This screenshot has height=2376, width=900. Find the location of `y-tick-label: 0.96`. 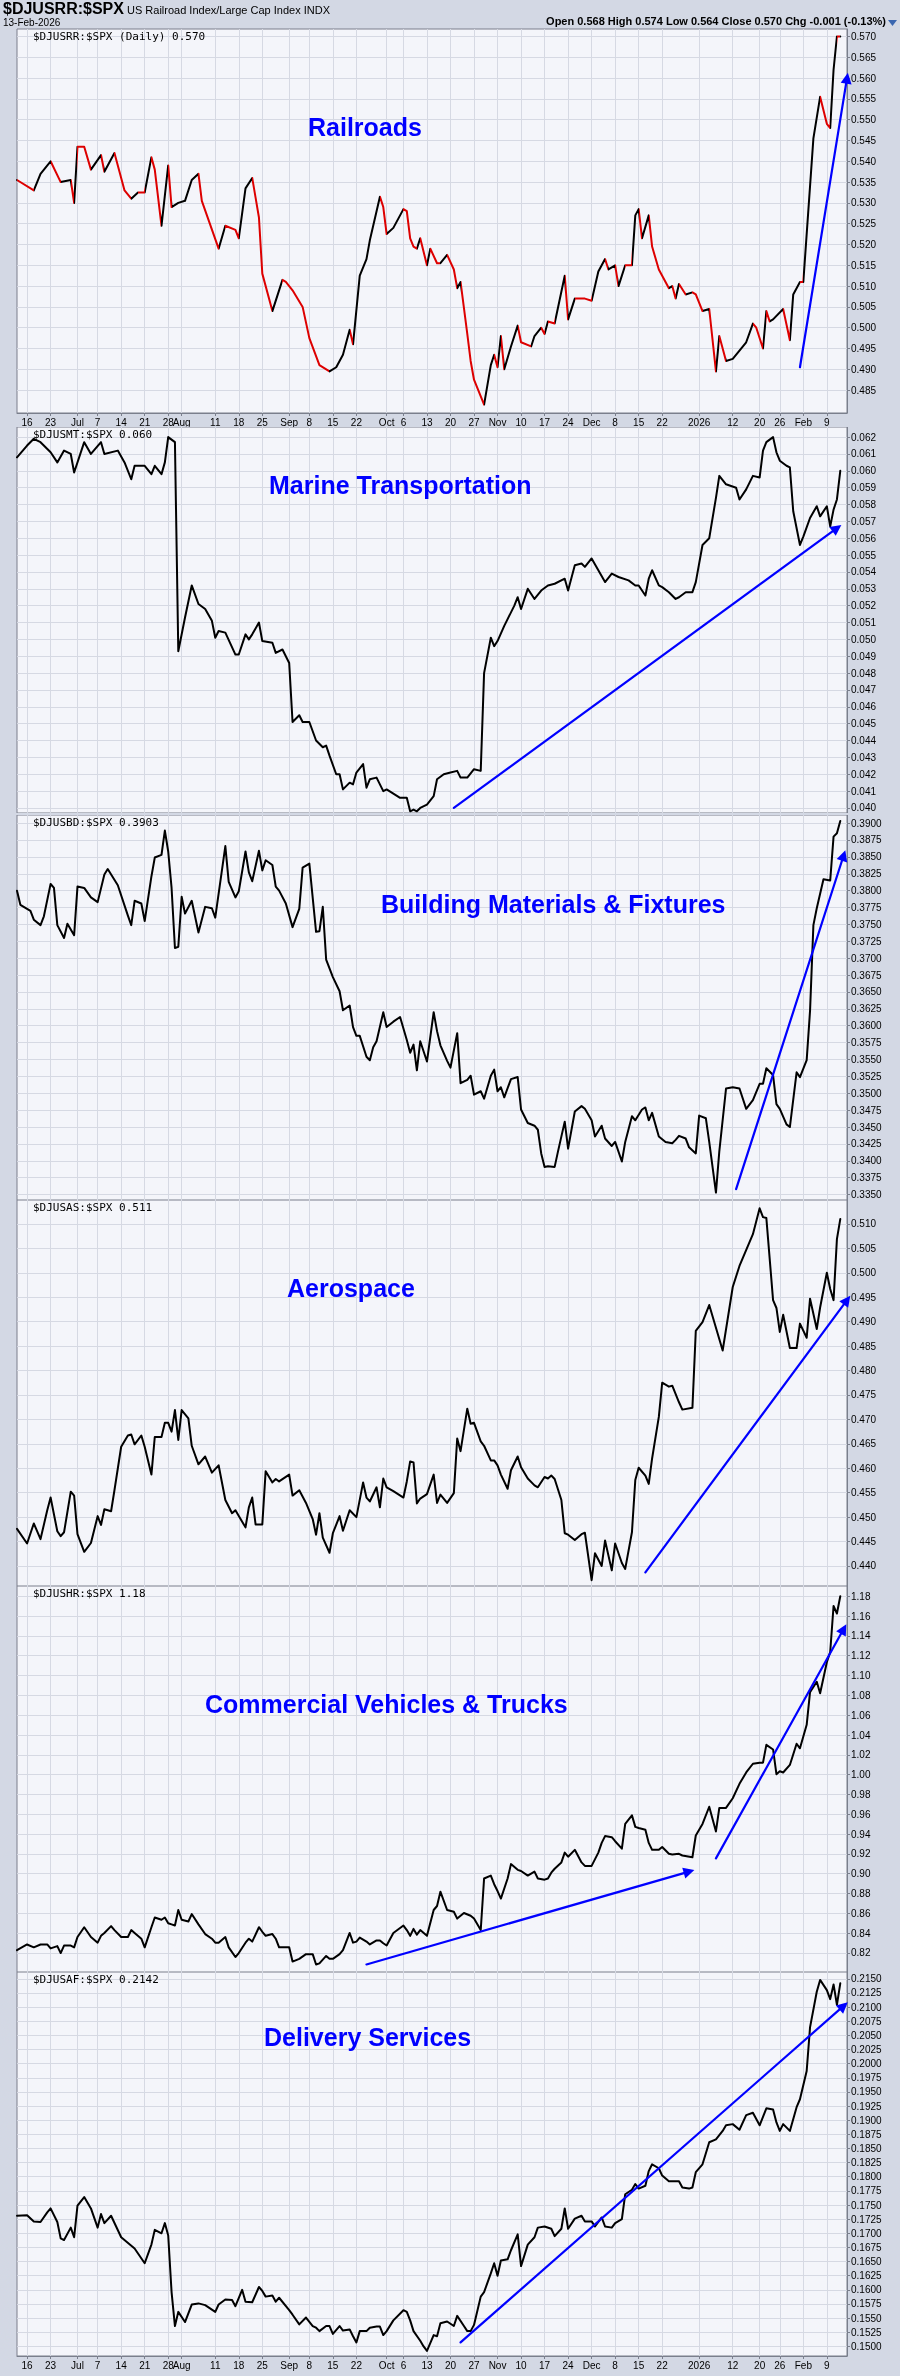

y-tick-label: 0.96 is located at coordinates (861, 1814).